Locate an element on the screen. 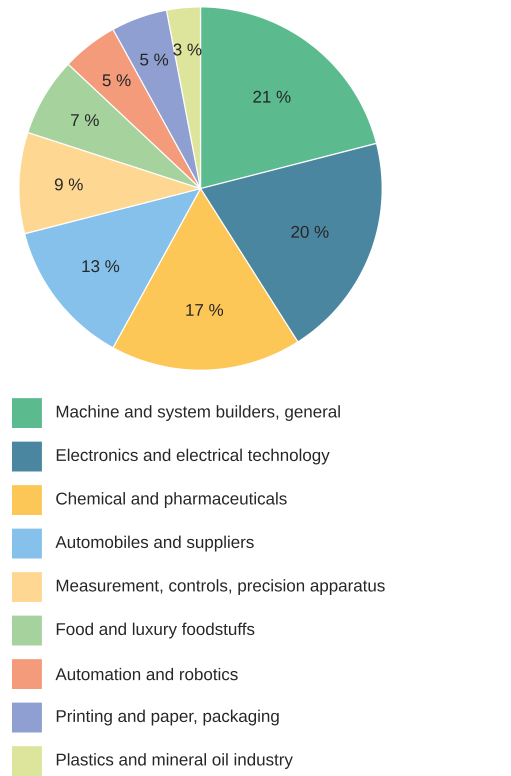 The height and width of the screenshot is (776, 511). data-label: 21 % is located at coordinates (272, 96).